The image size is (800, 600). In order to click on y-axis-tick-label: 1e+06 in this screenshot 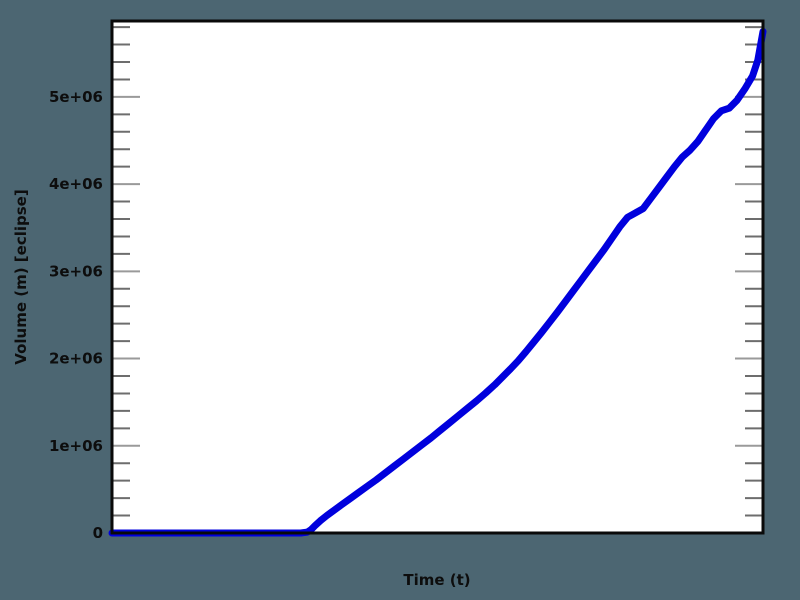, I will do `click(76, 446)`.